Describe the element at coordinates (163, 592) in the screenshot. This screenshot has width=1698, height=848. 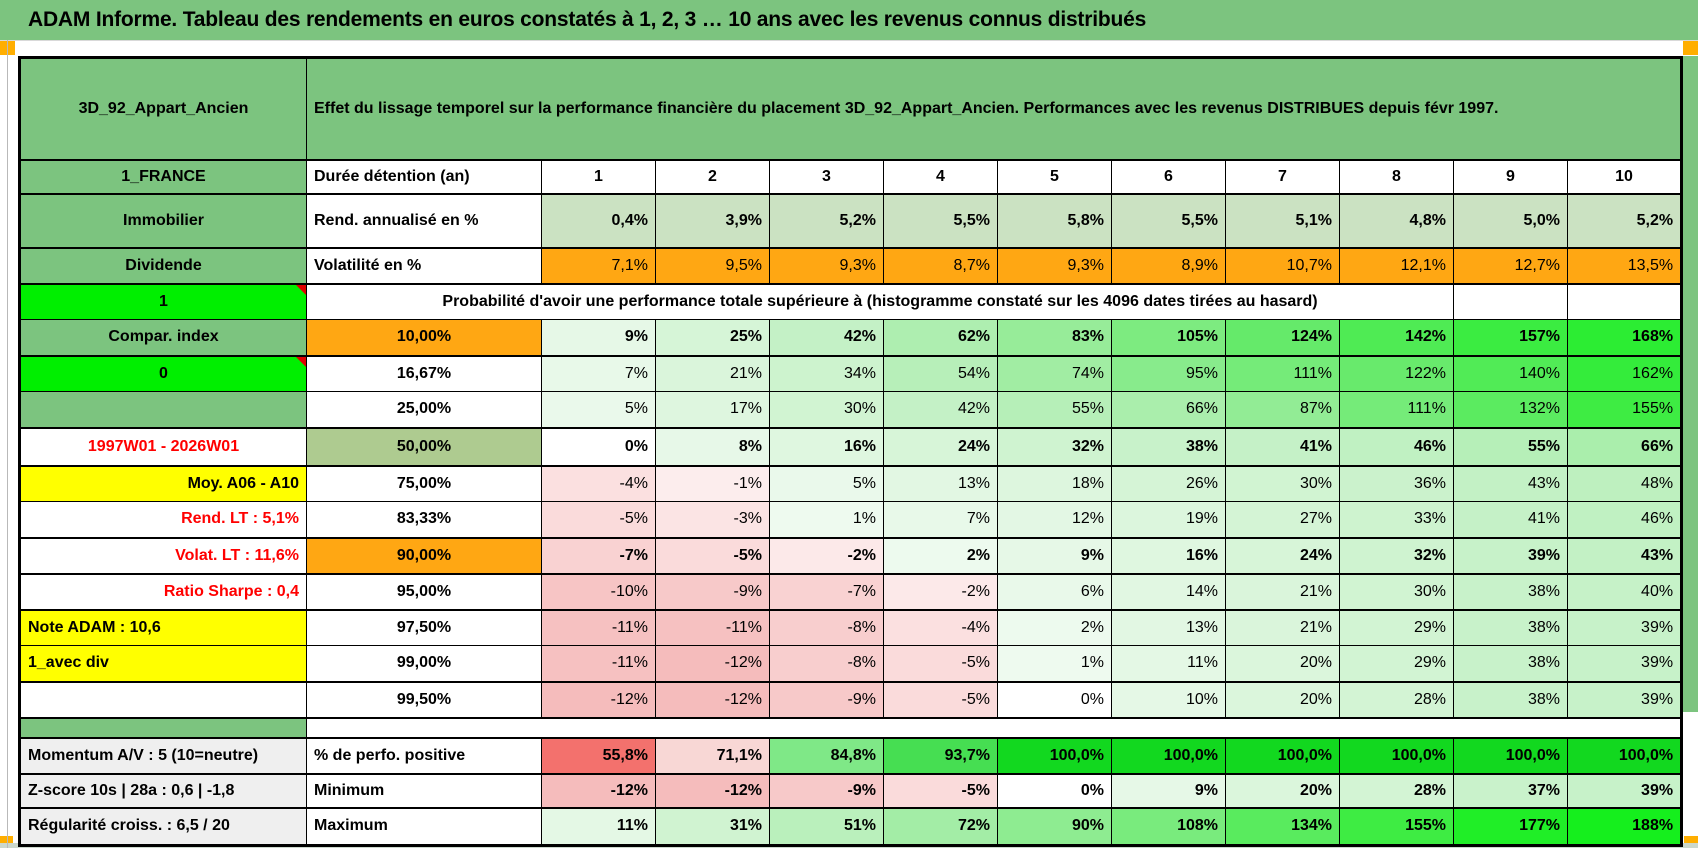
I see `row-label-cell: Ratio Sharpe : 0,4` at that location.